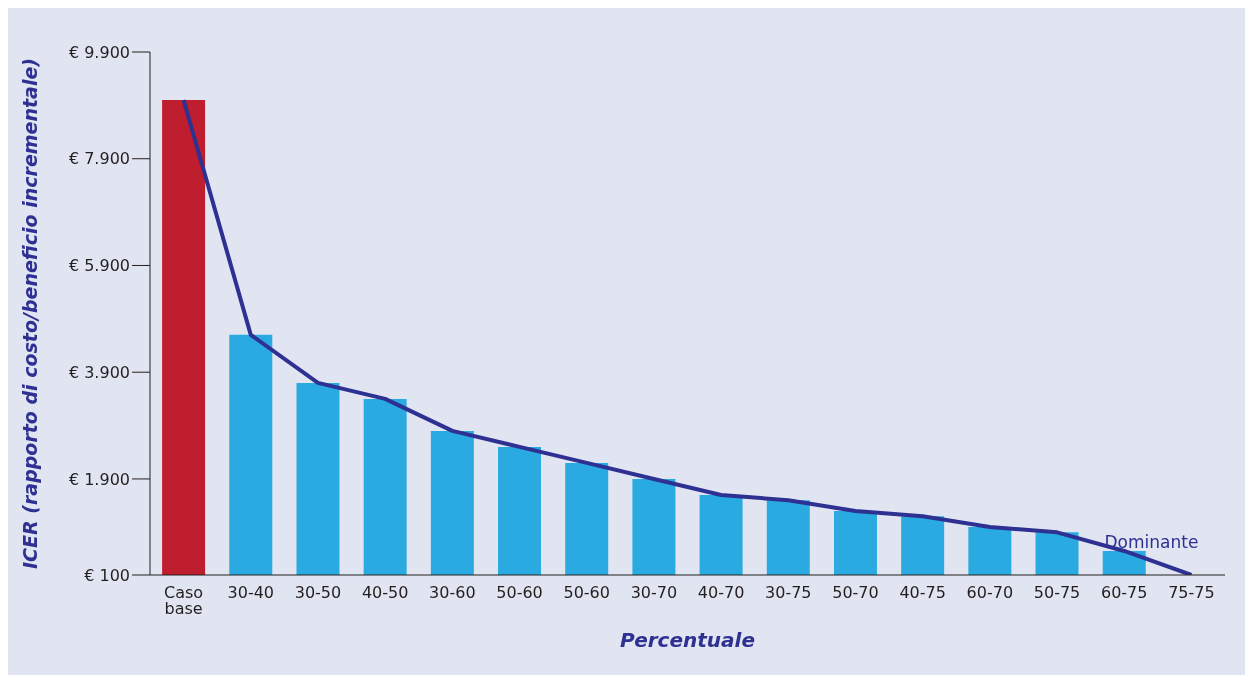 Image resolution: width=1253 pixels, height=683 pixels. I want to click on y-axis-title: ICER (rapporto di costo/beneficio incrementale), so click(29, 313).